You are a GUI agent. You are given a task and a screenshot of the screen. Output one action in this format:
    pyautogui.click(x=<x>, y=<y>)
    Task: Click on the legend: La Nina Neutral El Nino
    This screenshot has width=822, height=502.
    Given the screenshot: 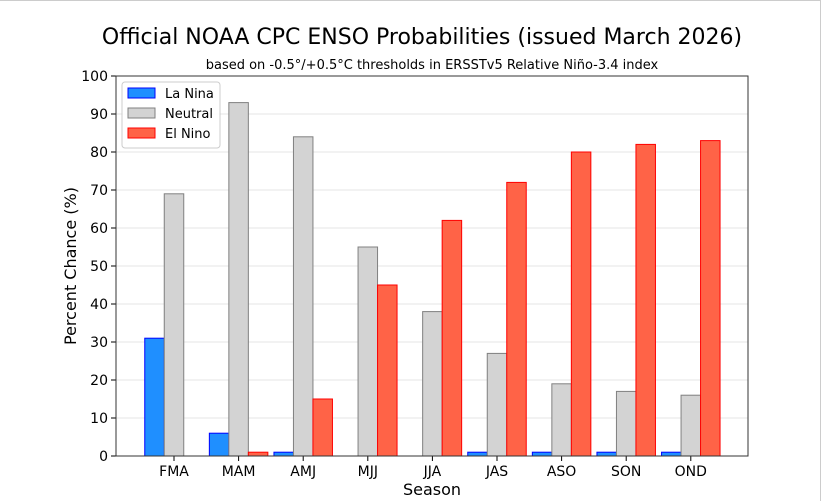 What is the action you would take?
    pyautogui.click(x=171, y=115)
    